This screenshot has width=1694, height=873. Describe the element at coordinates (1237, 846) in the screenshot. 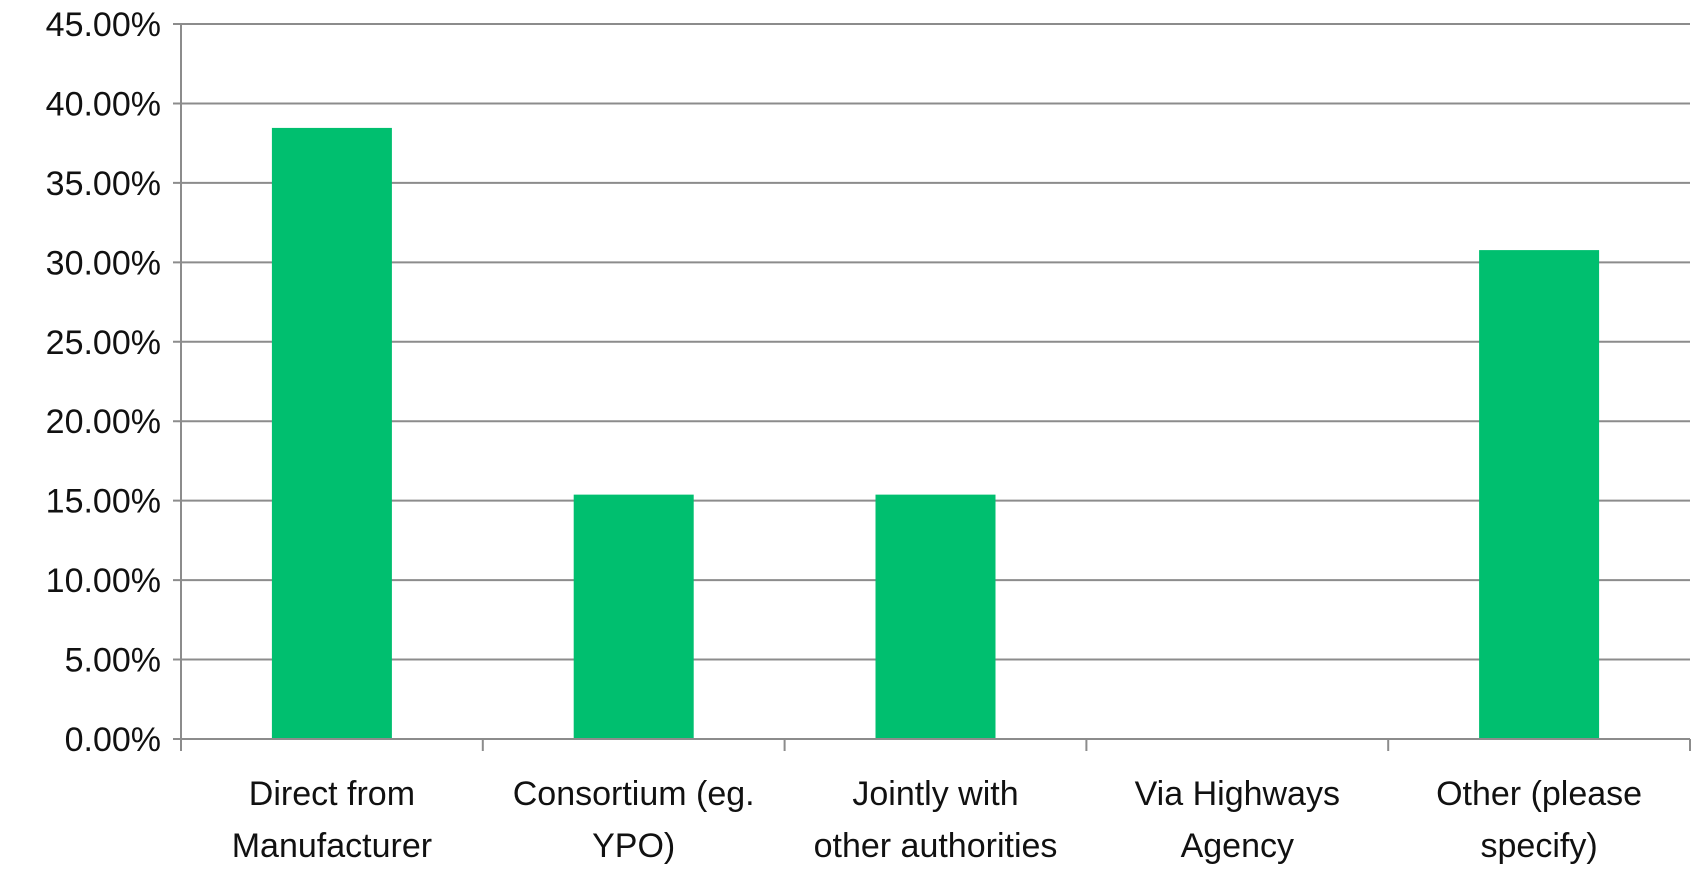

I see `x-tick-label: Agency` at that location.